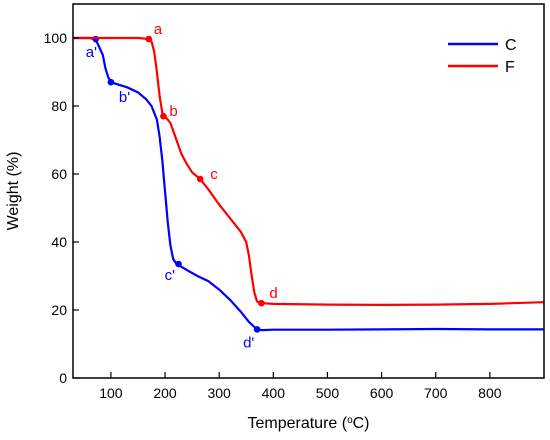  What do you see at coordinates (510, 67) in the screenshot?
I see `legend-label-F: F` at bounding box center [510, 67].